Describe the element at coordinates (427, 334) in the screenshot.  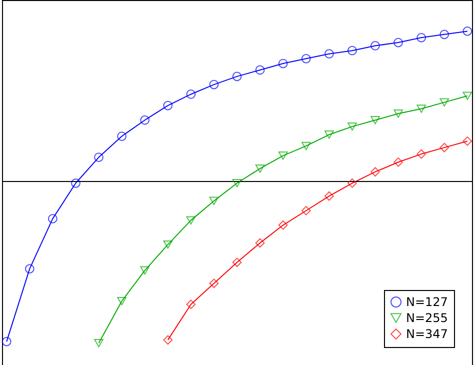
I see `legend-label: N=347` at that location.